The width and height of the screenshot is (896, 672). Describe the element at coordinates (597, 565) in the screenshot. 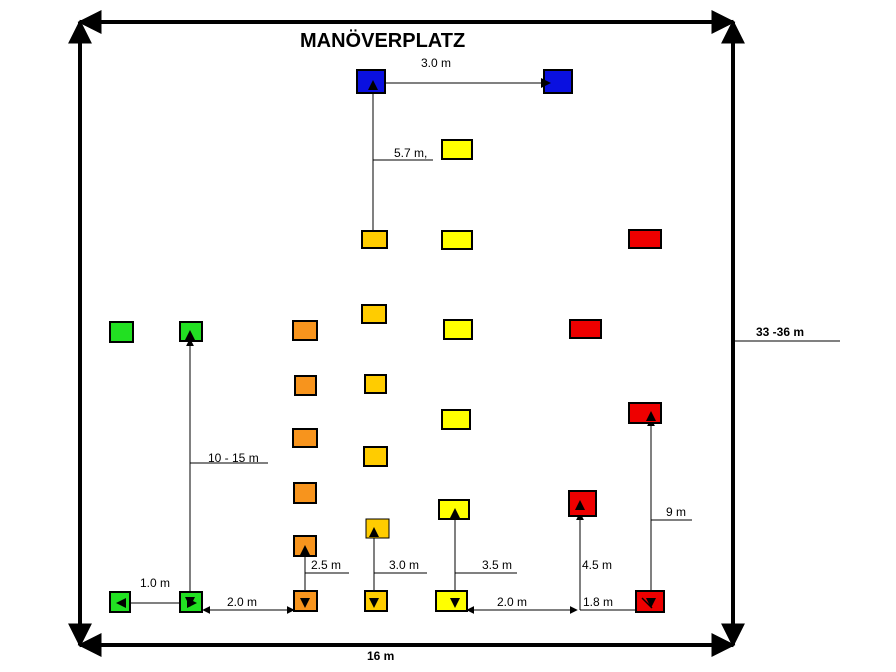

I see `red-step-label: 4.5 m` at that location.